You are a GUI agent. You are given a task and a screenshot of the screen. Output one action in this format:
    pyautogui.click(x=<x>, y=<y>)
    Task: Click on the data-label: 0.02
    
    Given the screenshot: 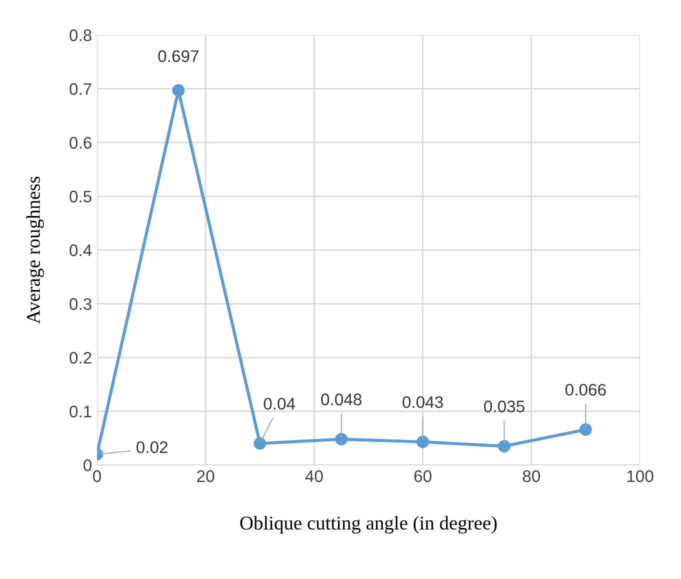 What is the action you would take?
    pyautogui.click(x=152, y=447)
    